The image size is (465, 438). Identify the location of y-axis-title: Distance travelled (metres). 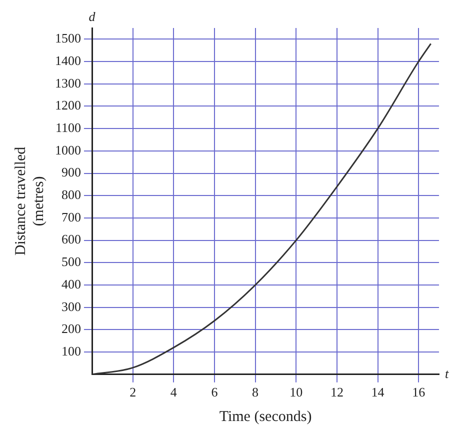
(29, 201).